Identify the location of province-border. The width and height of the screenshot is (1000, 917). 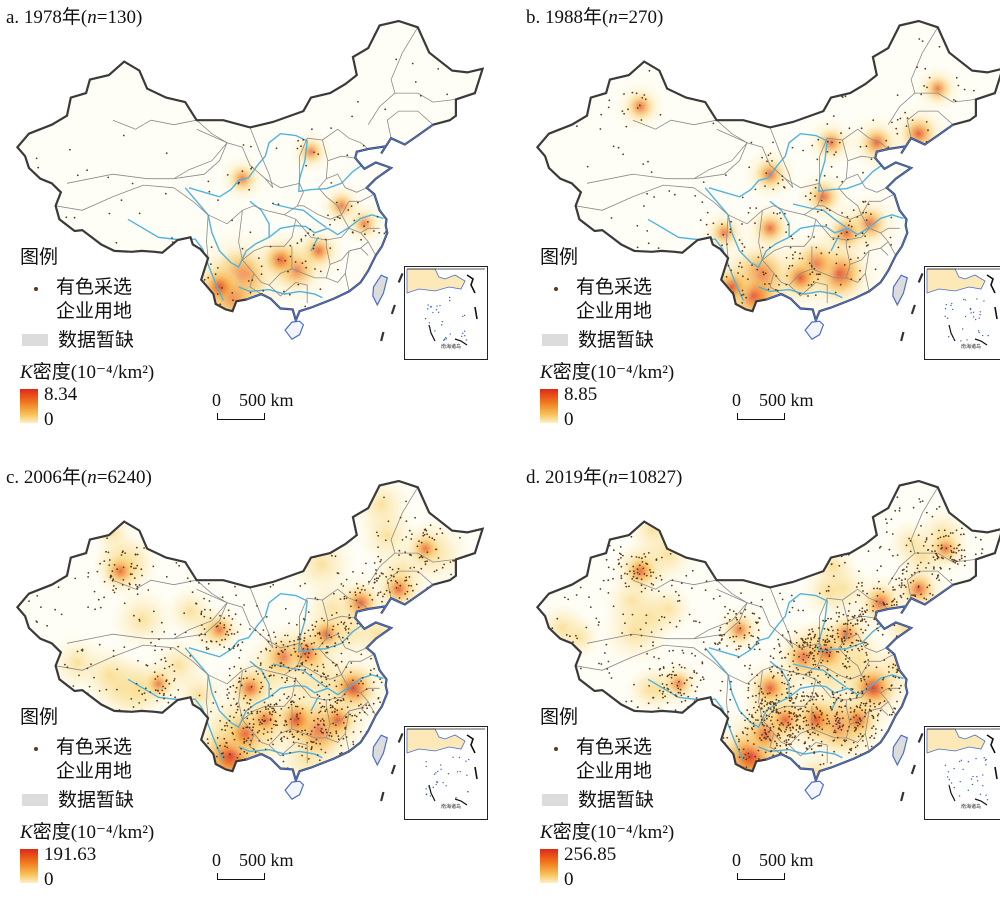
(212, 131).